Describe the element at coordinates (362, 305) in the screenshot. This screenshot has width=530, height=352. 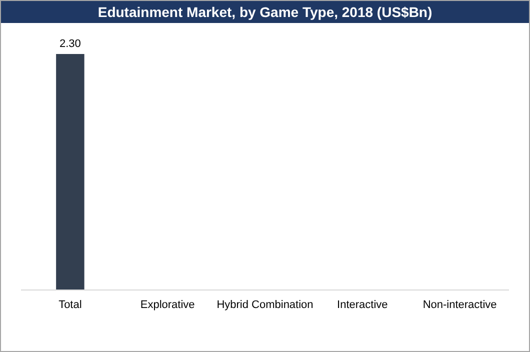
I see `x-tick-label: Interactive` at that location.